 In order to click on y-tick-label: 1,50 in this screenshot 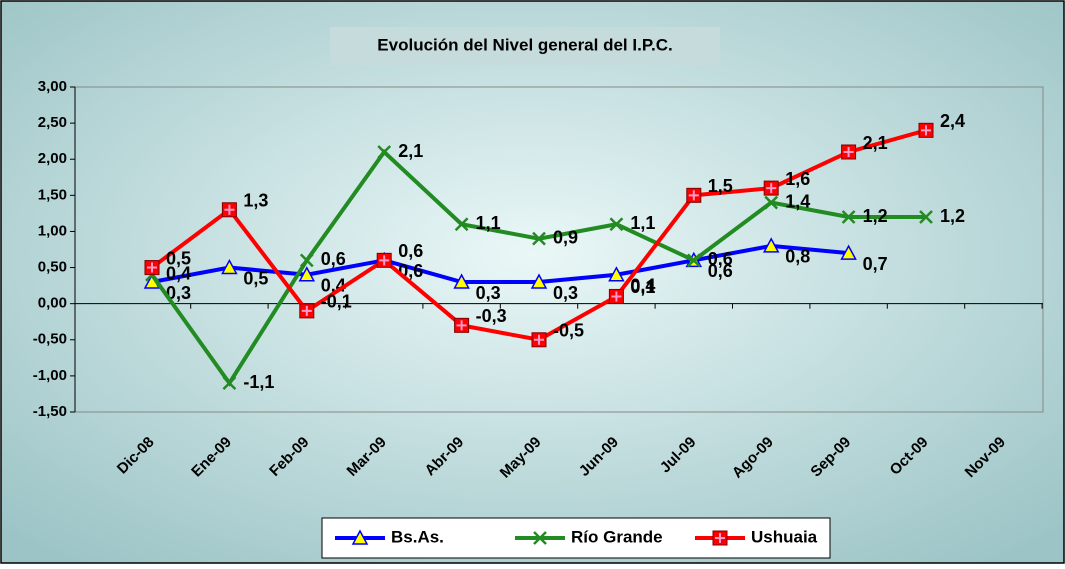, I will do `click(52, 194)`.